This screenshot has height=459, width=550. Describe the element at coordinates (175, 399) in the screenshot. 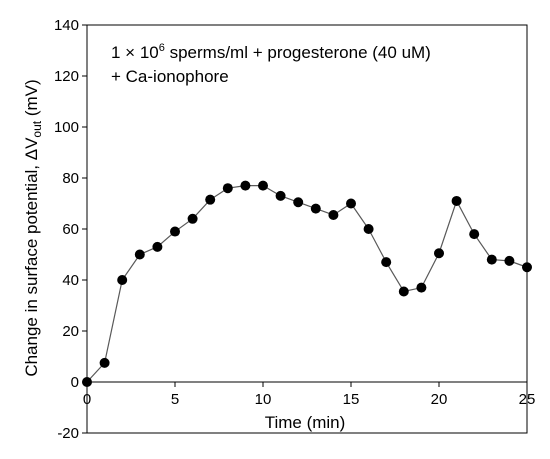

I see `x-tick-label: 5` at that location.